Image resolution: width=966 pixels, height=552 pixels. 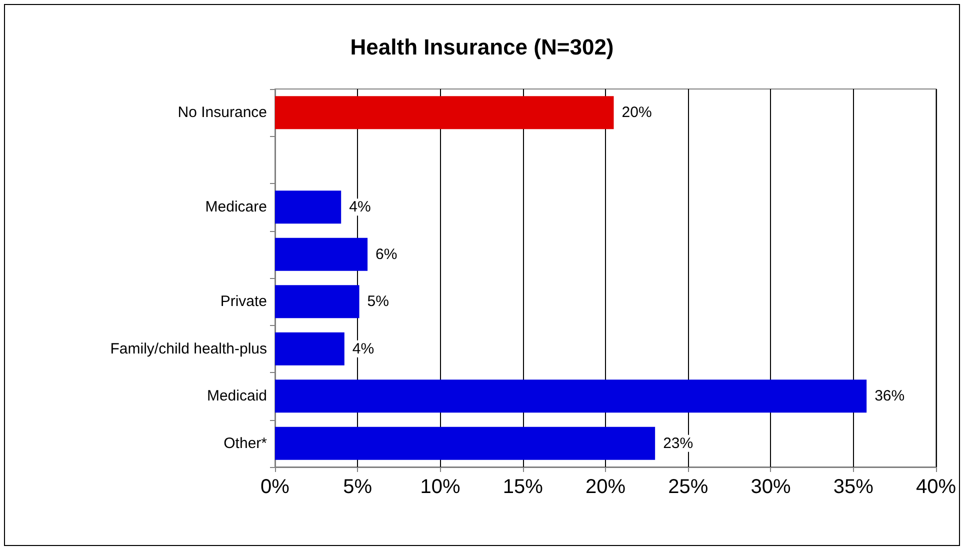 What do you see at coordinates (188, 349) in the screenshot?
I see `y-tick-label: Family/child health-plus` at bounding box center [188, 349].